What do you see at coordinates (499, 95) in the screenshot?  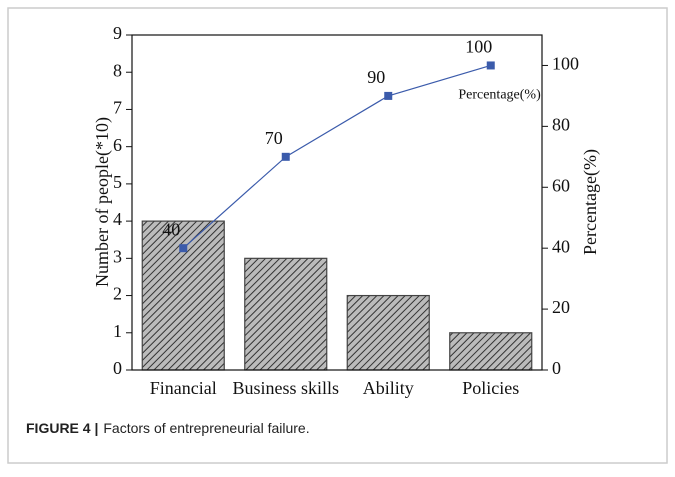 I see `legend-label: Percentage(%)` at bounding box center [499, 95].